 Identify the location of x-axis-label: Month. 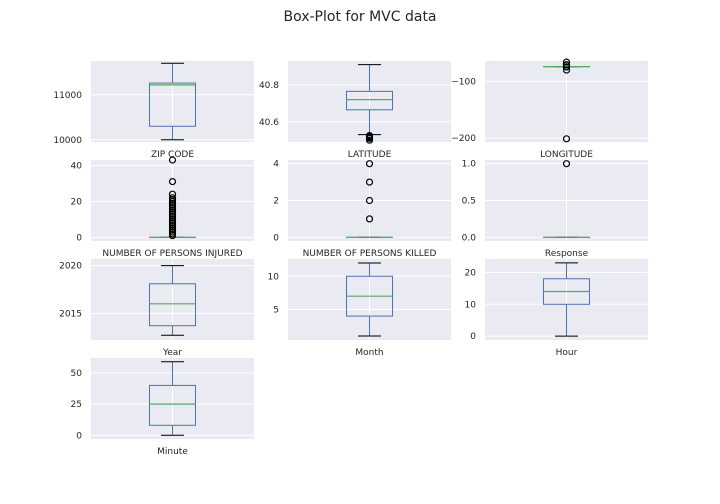
(369, 353).